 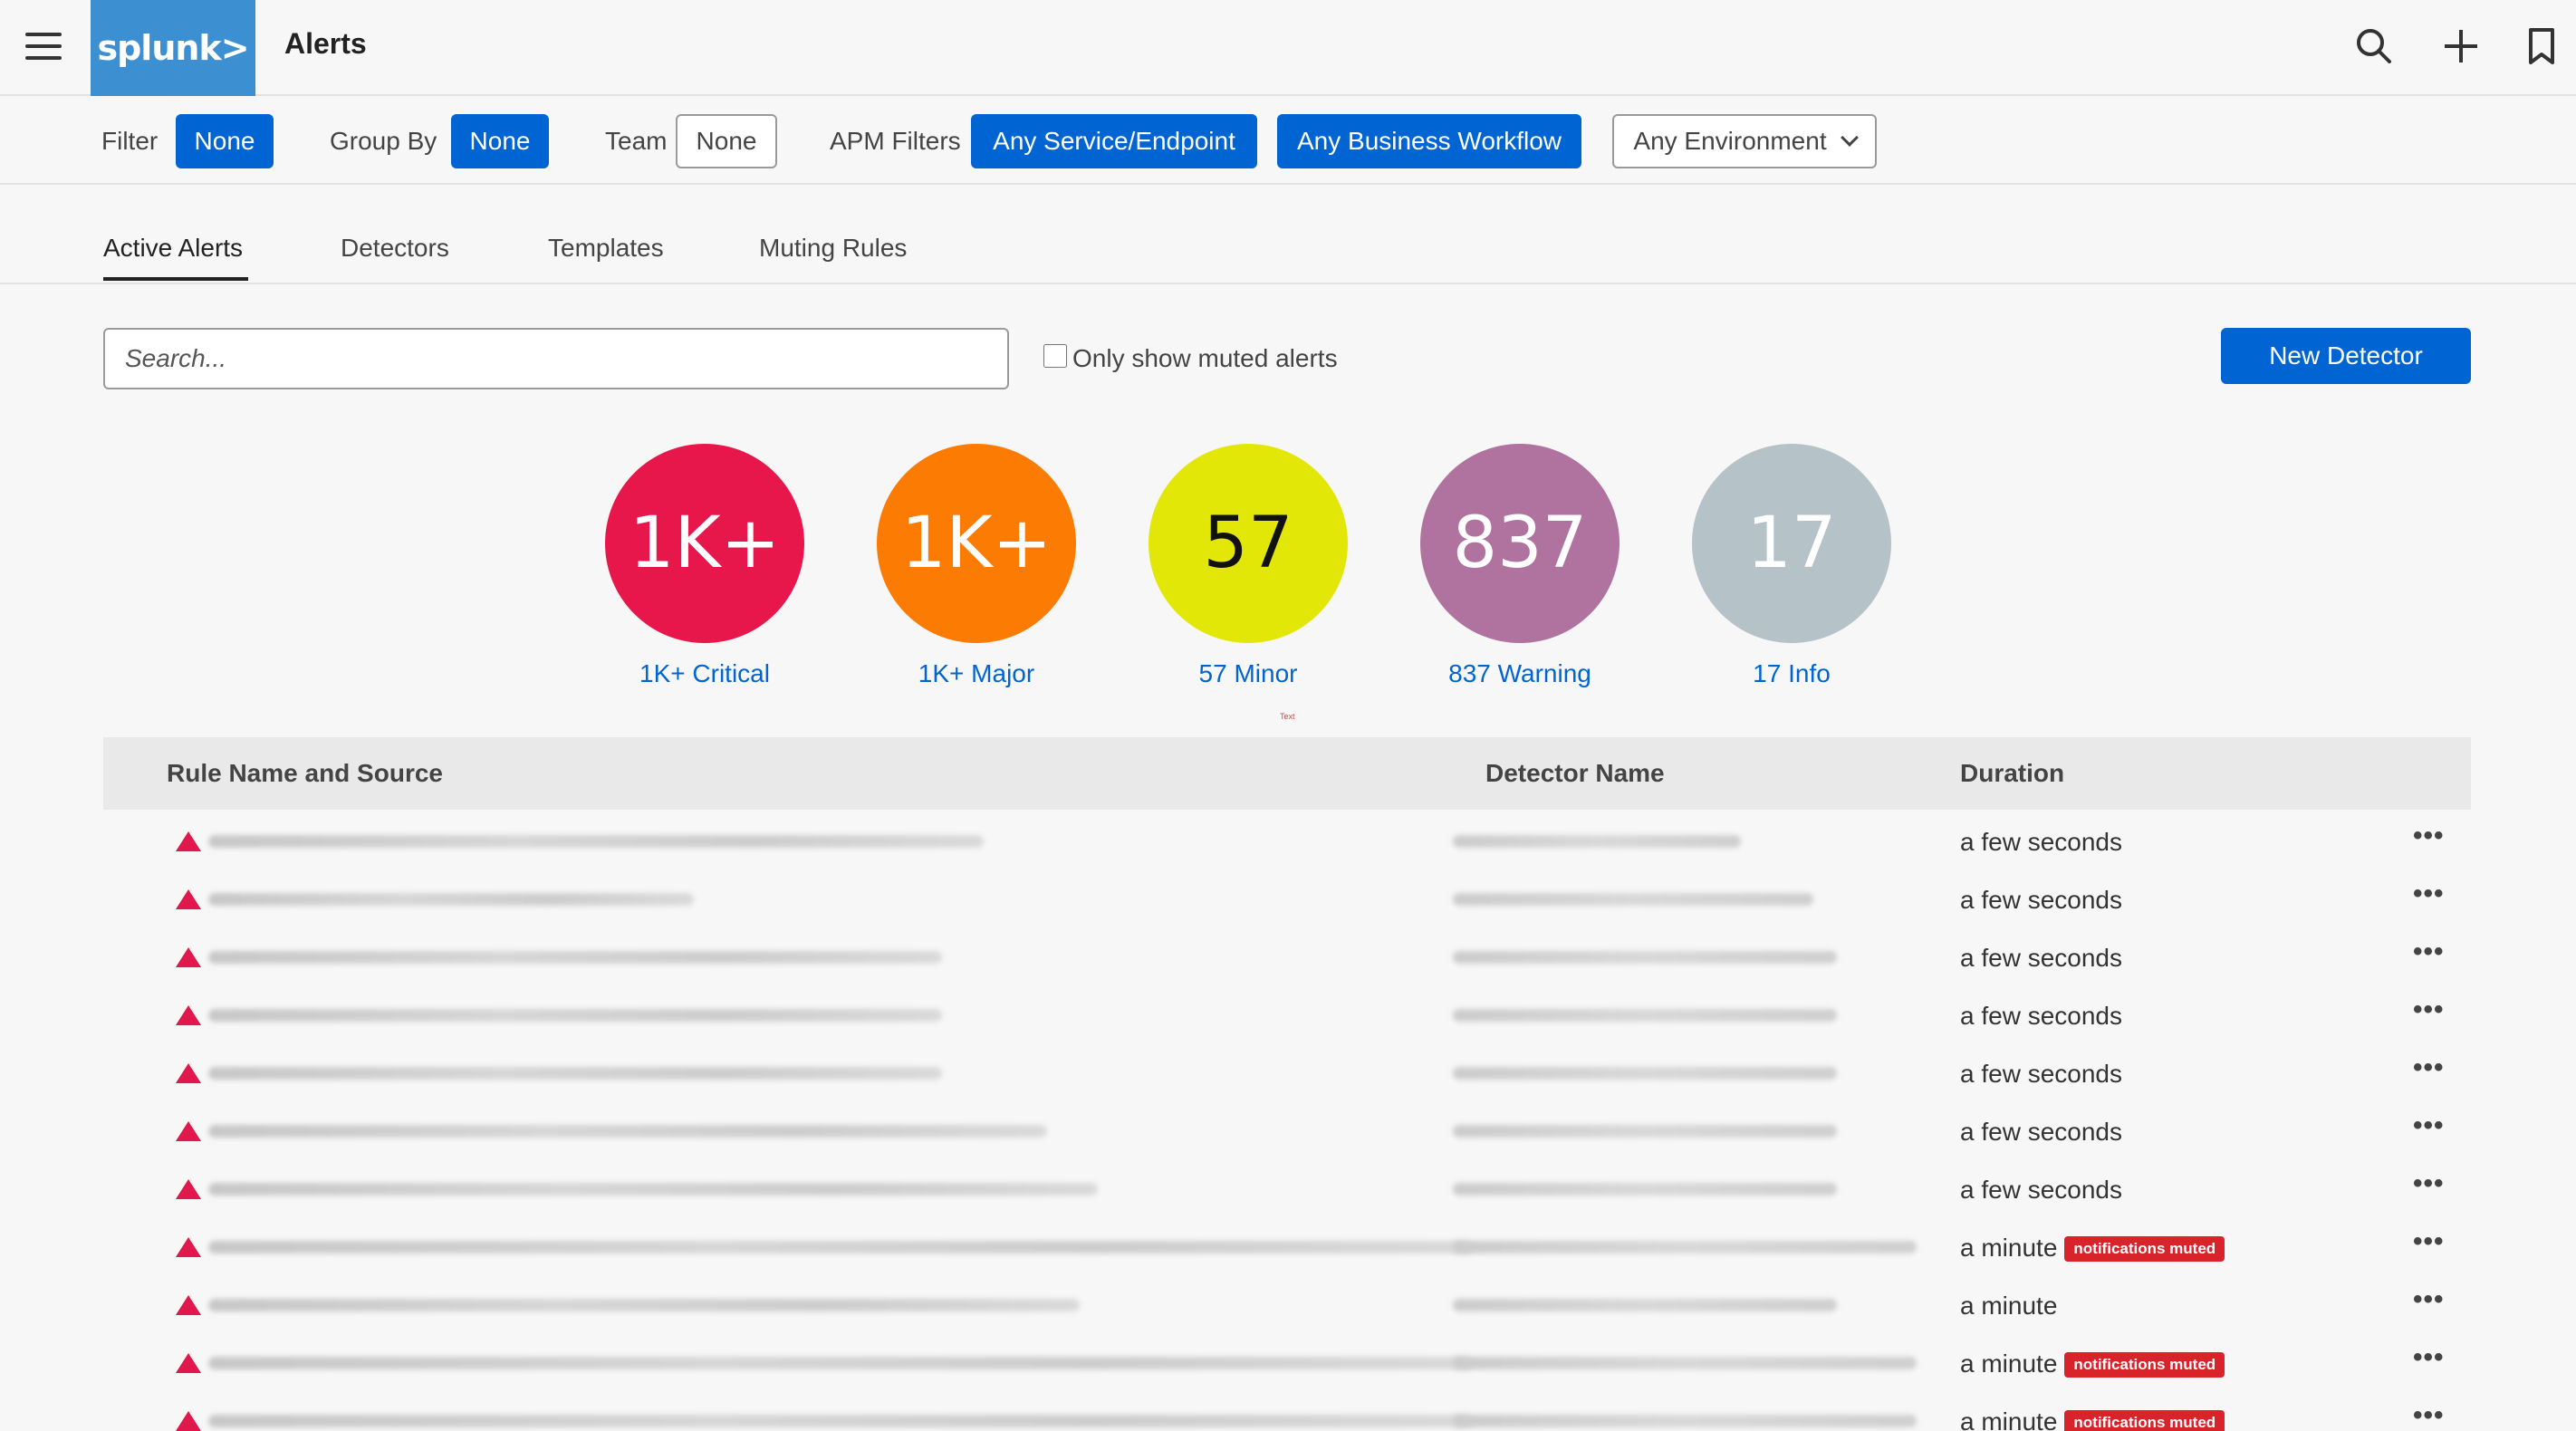 What do you see at coordinates (1575, 773) in the screenshot?
I see `detector-column-header: Detector Name` at bounding box center [1575, 773].